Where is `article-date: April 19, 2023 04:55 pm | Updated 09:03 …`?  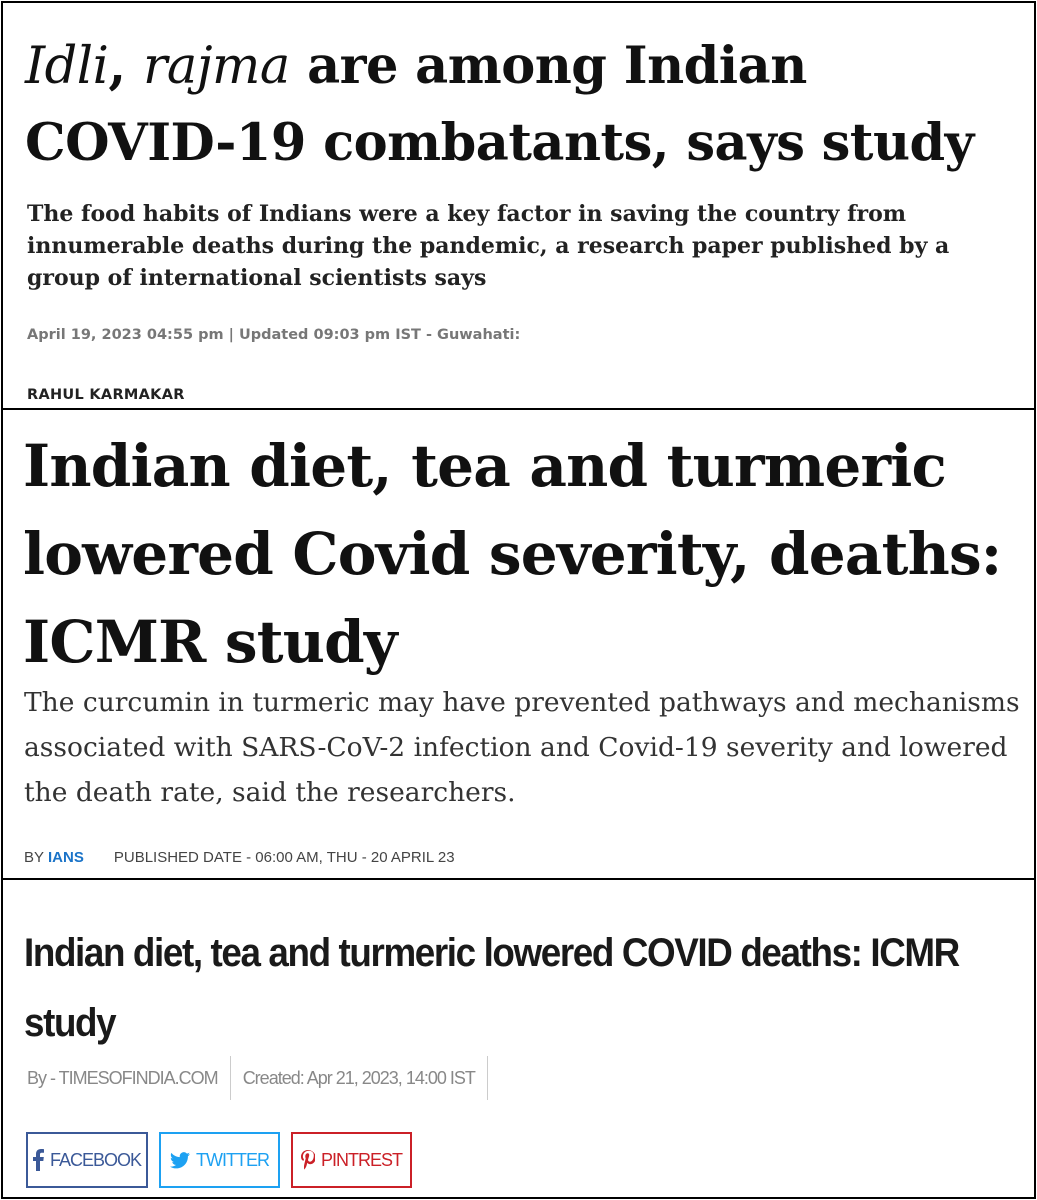
article-date: April 19, 2023 04:55 pm | Updated 09:03 … is located at coordinates (274, 335).